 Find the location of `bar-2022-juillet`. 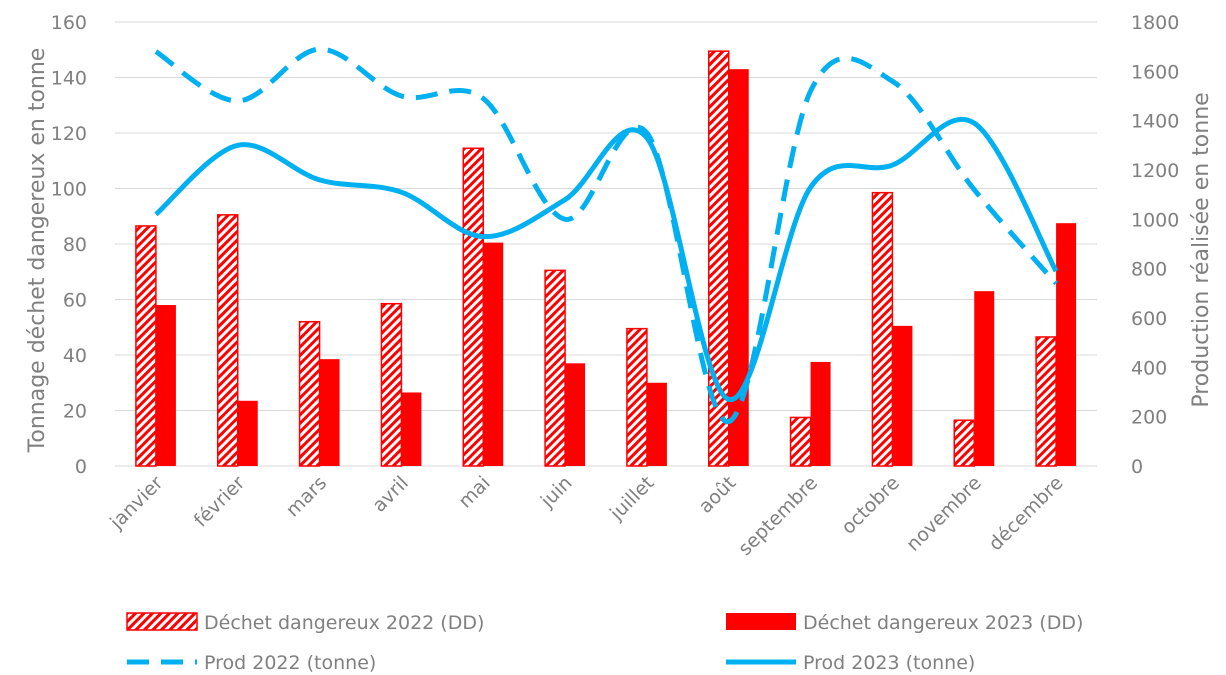

bar-2022-juillet is located at coordinates (637, 397).